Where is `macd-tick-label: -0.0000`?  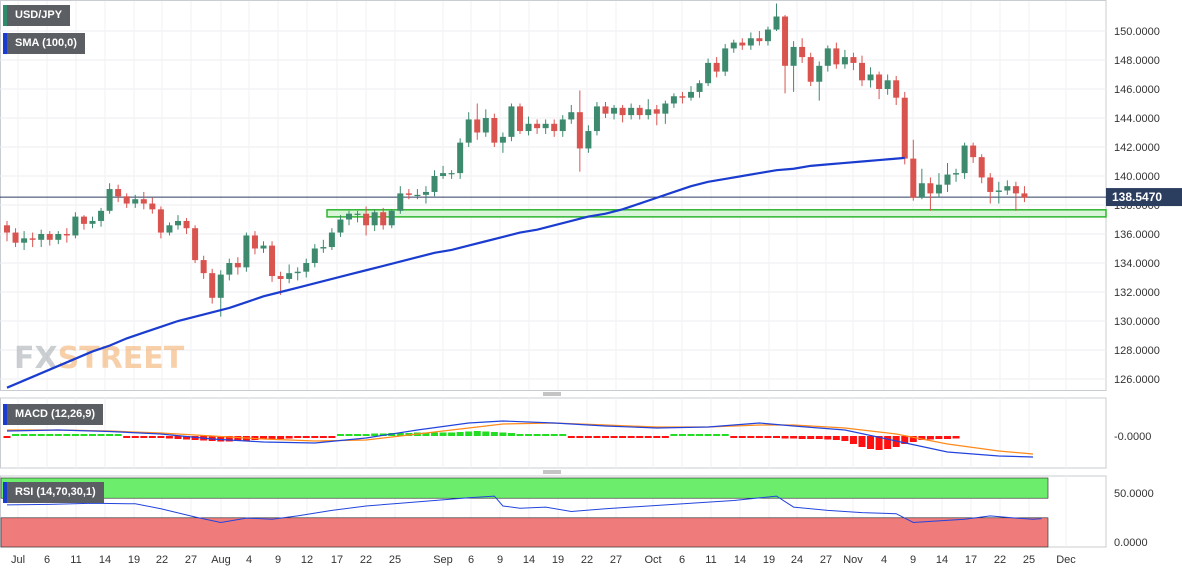 macd-tick-label: -0.0000 is located at coordinates (1132, 437).